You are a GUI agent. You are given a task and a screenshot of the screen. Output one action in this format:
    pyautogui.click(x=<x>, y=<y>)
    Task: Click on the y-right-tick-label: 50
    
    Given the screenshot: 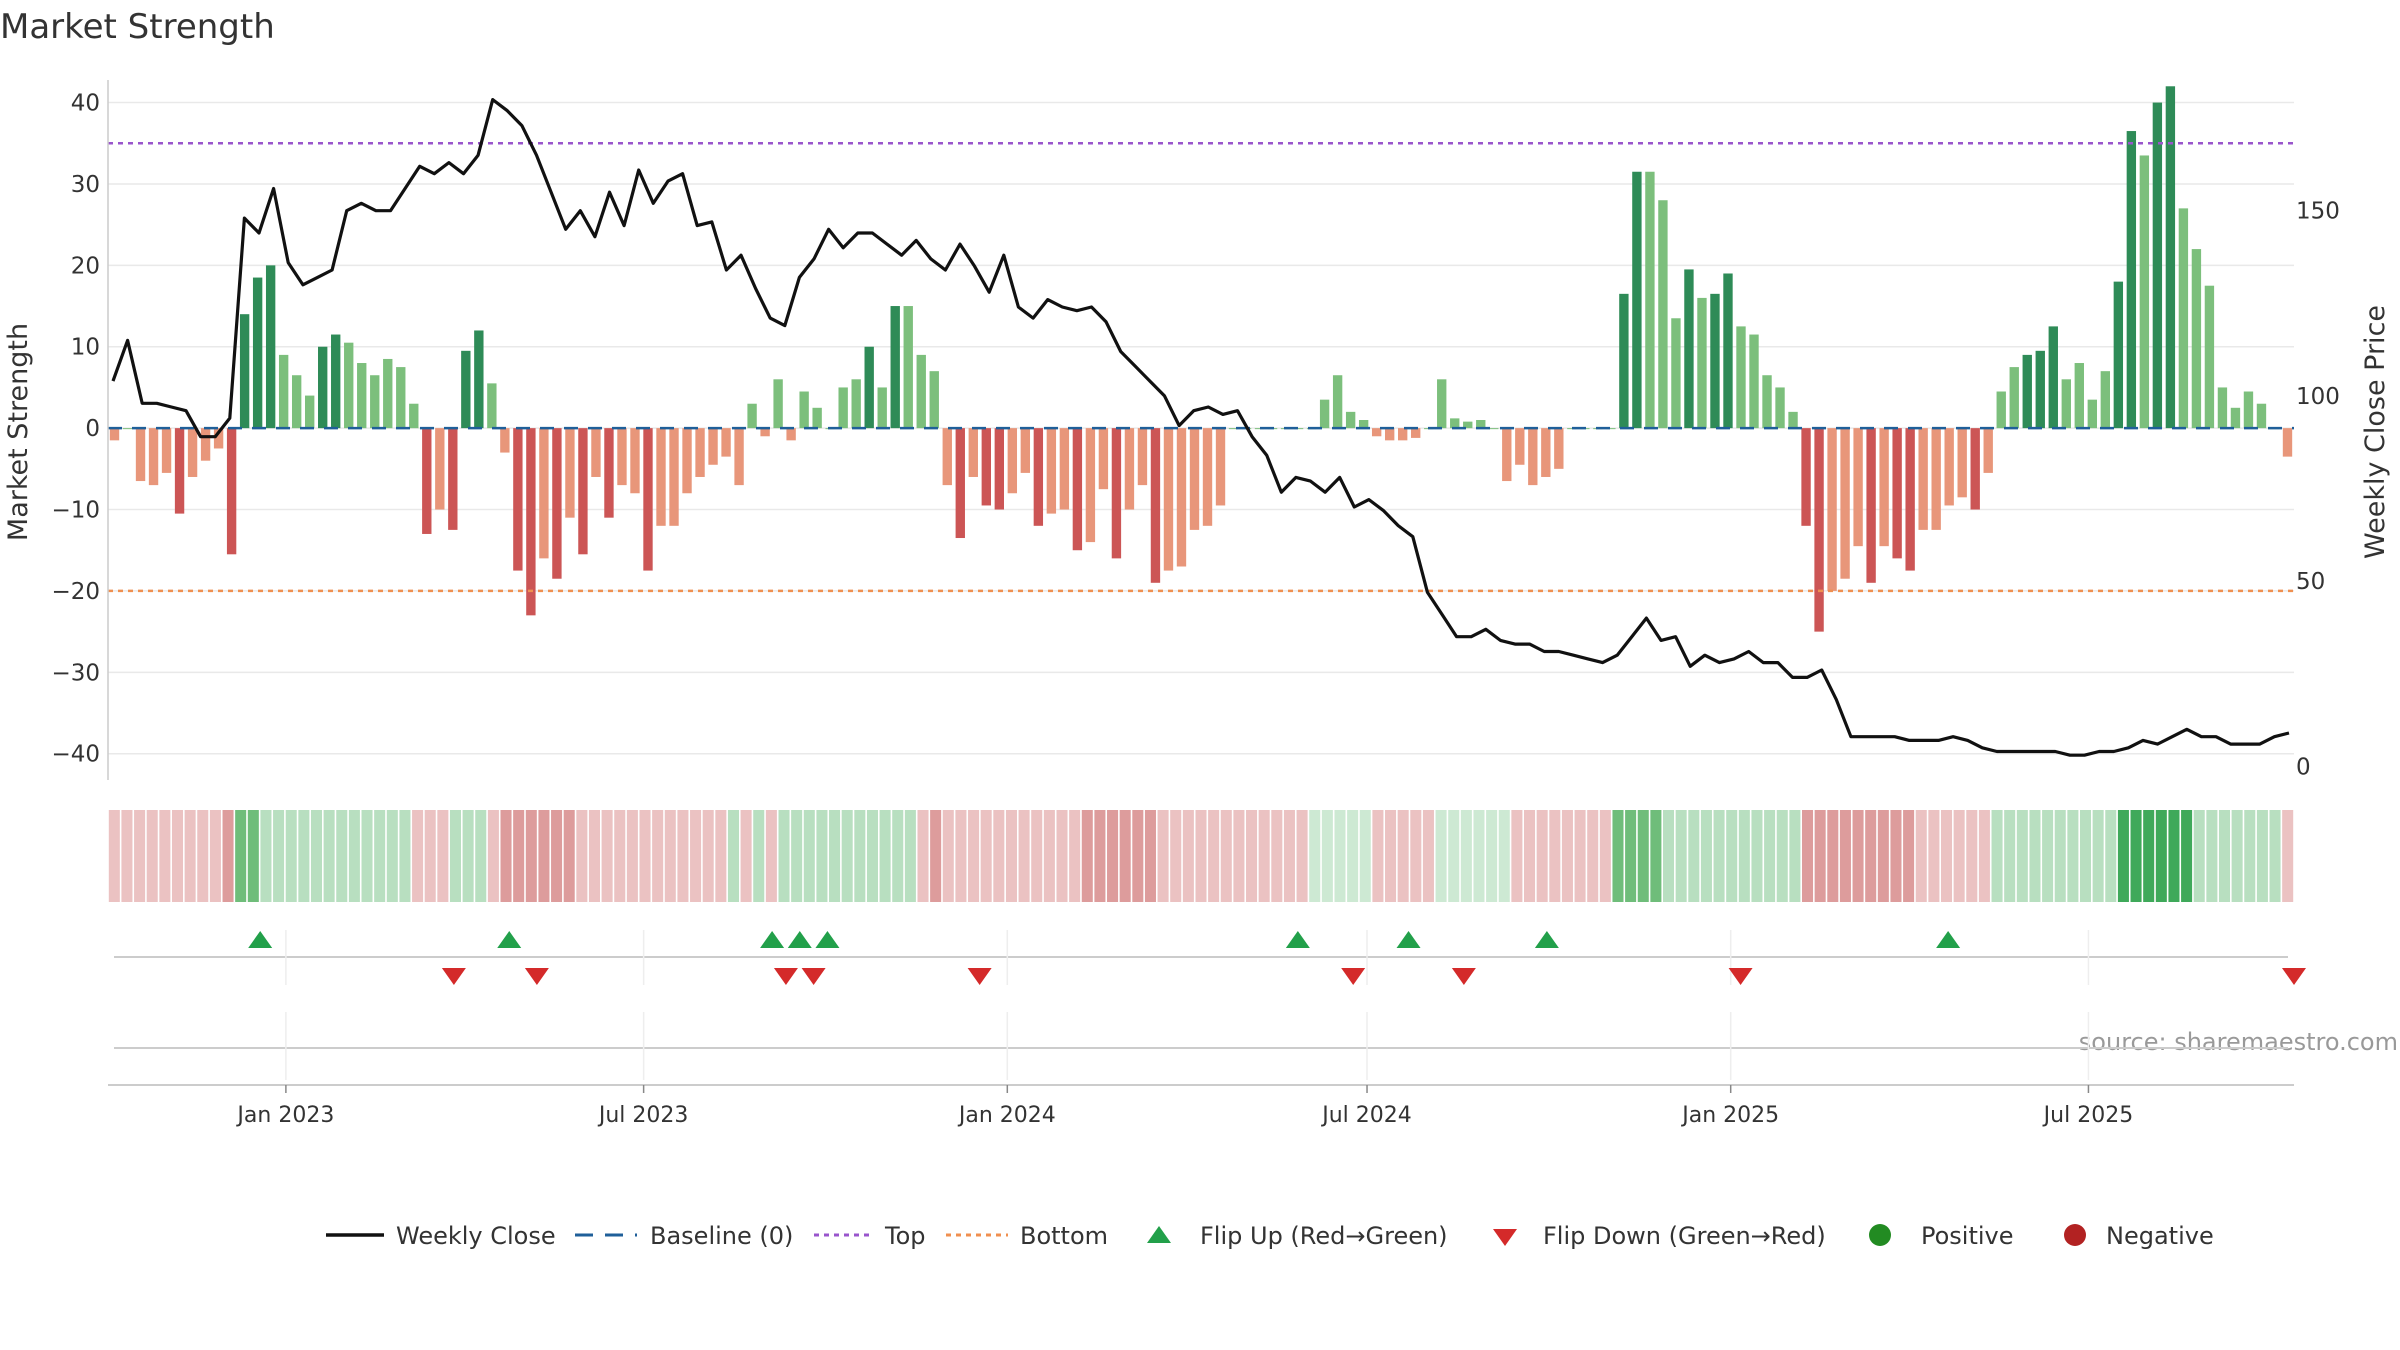 What is the action you would take?
    pyautogui.click(x=2310, y=582)
    